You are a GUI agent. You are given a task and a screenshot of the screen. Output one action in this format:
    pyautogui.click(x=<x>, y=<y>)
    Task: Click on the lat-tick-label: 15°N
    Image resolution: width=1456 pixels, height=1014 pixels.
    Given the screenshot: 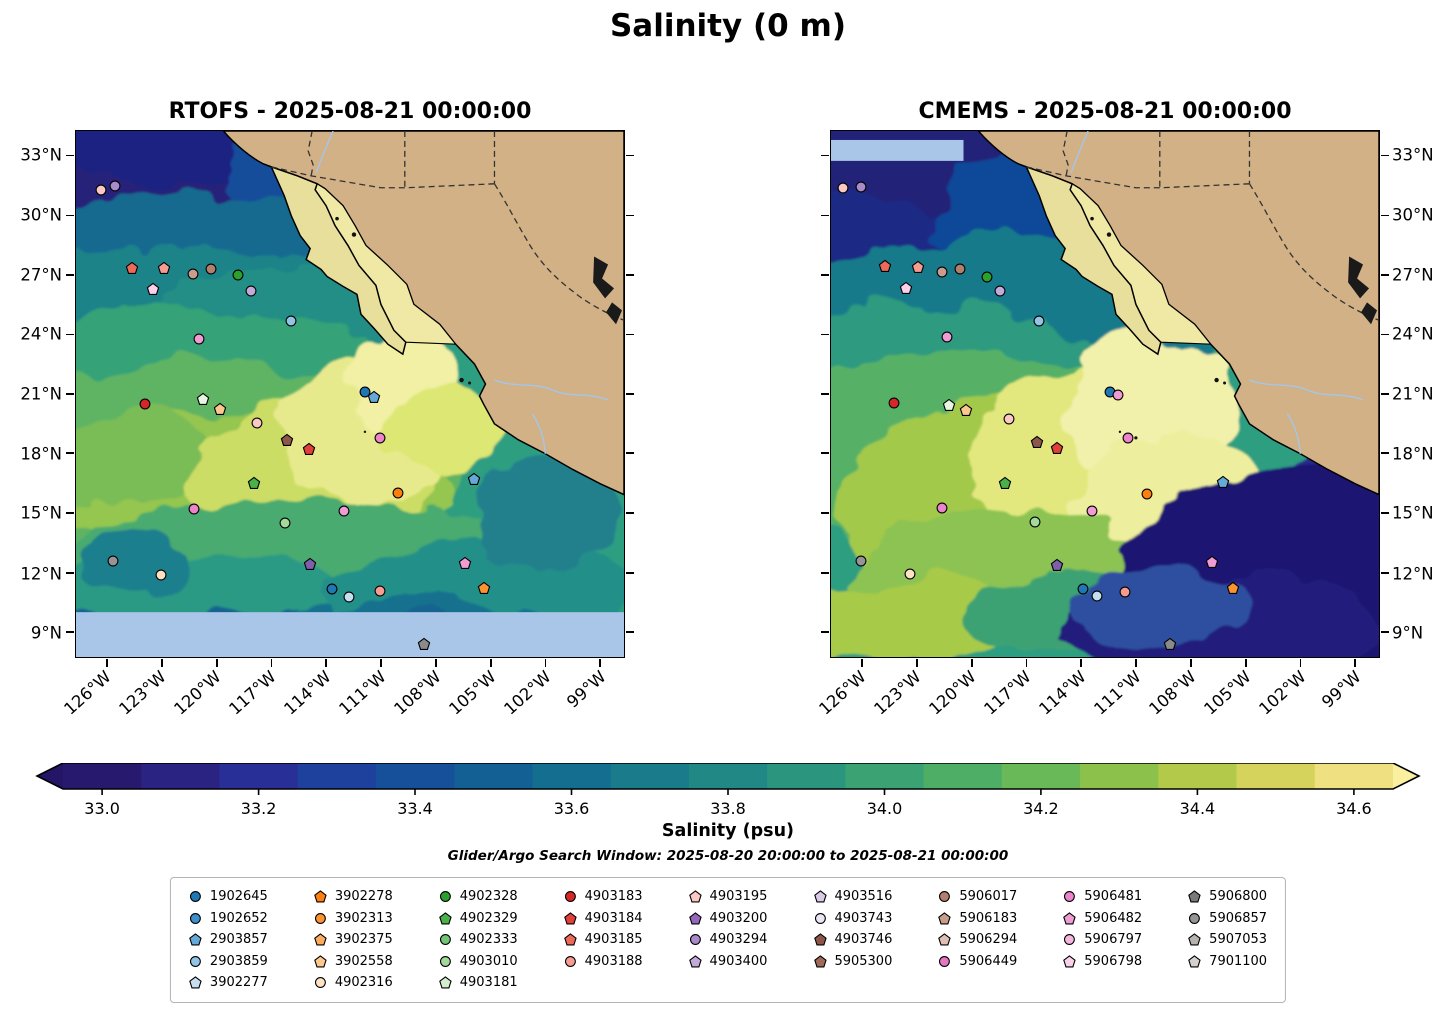 What is the action you would take?
    pyautogui.click(x=1413, y=513)
    